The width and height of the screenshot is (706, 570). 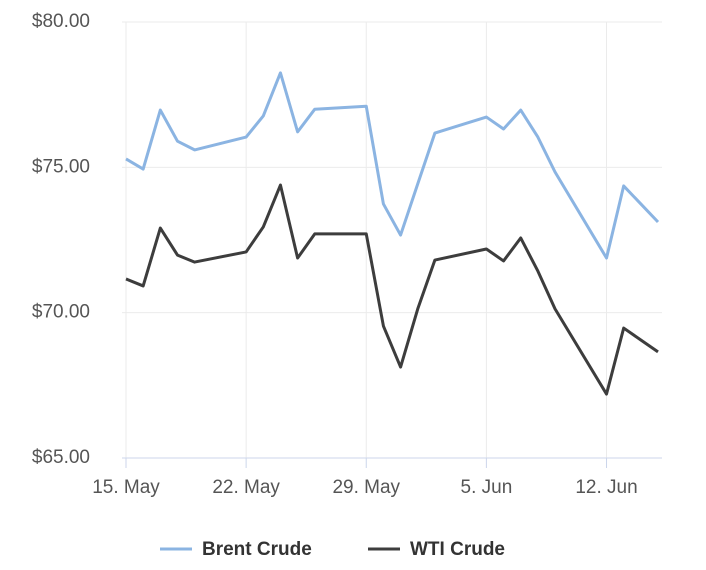 I want to click on legend-text: WTI Crude, so click(x=457, y=549).